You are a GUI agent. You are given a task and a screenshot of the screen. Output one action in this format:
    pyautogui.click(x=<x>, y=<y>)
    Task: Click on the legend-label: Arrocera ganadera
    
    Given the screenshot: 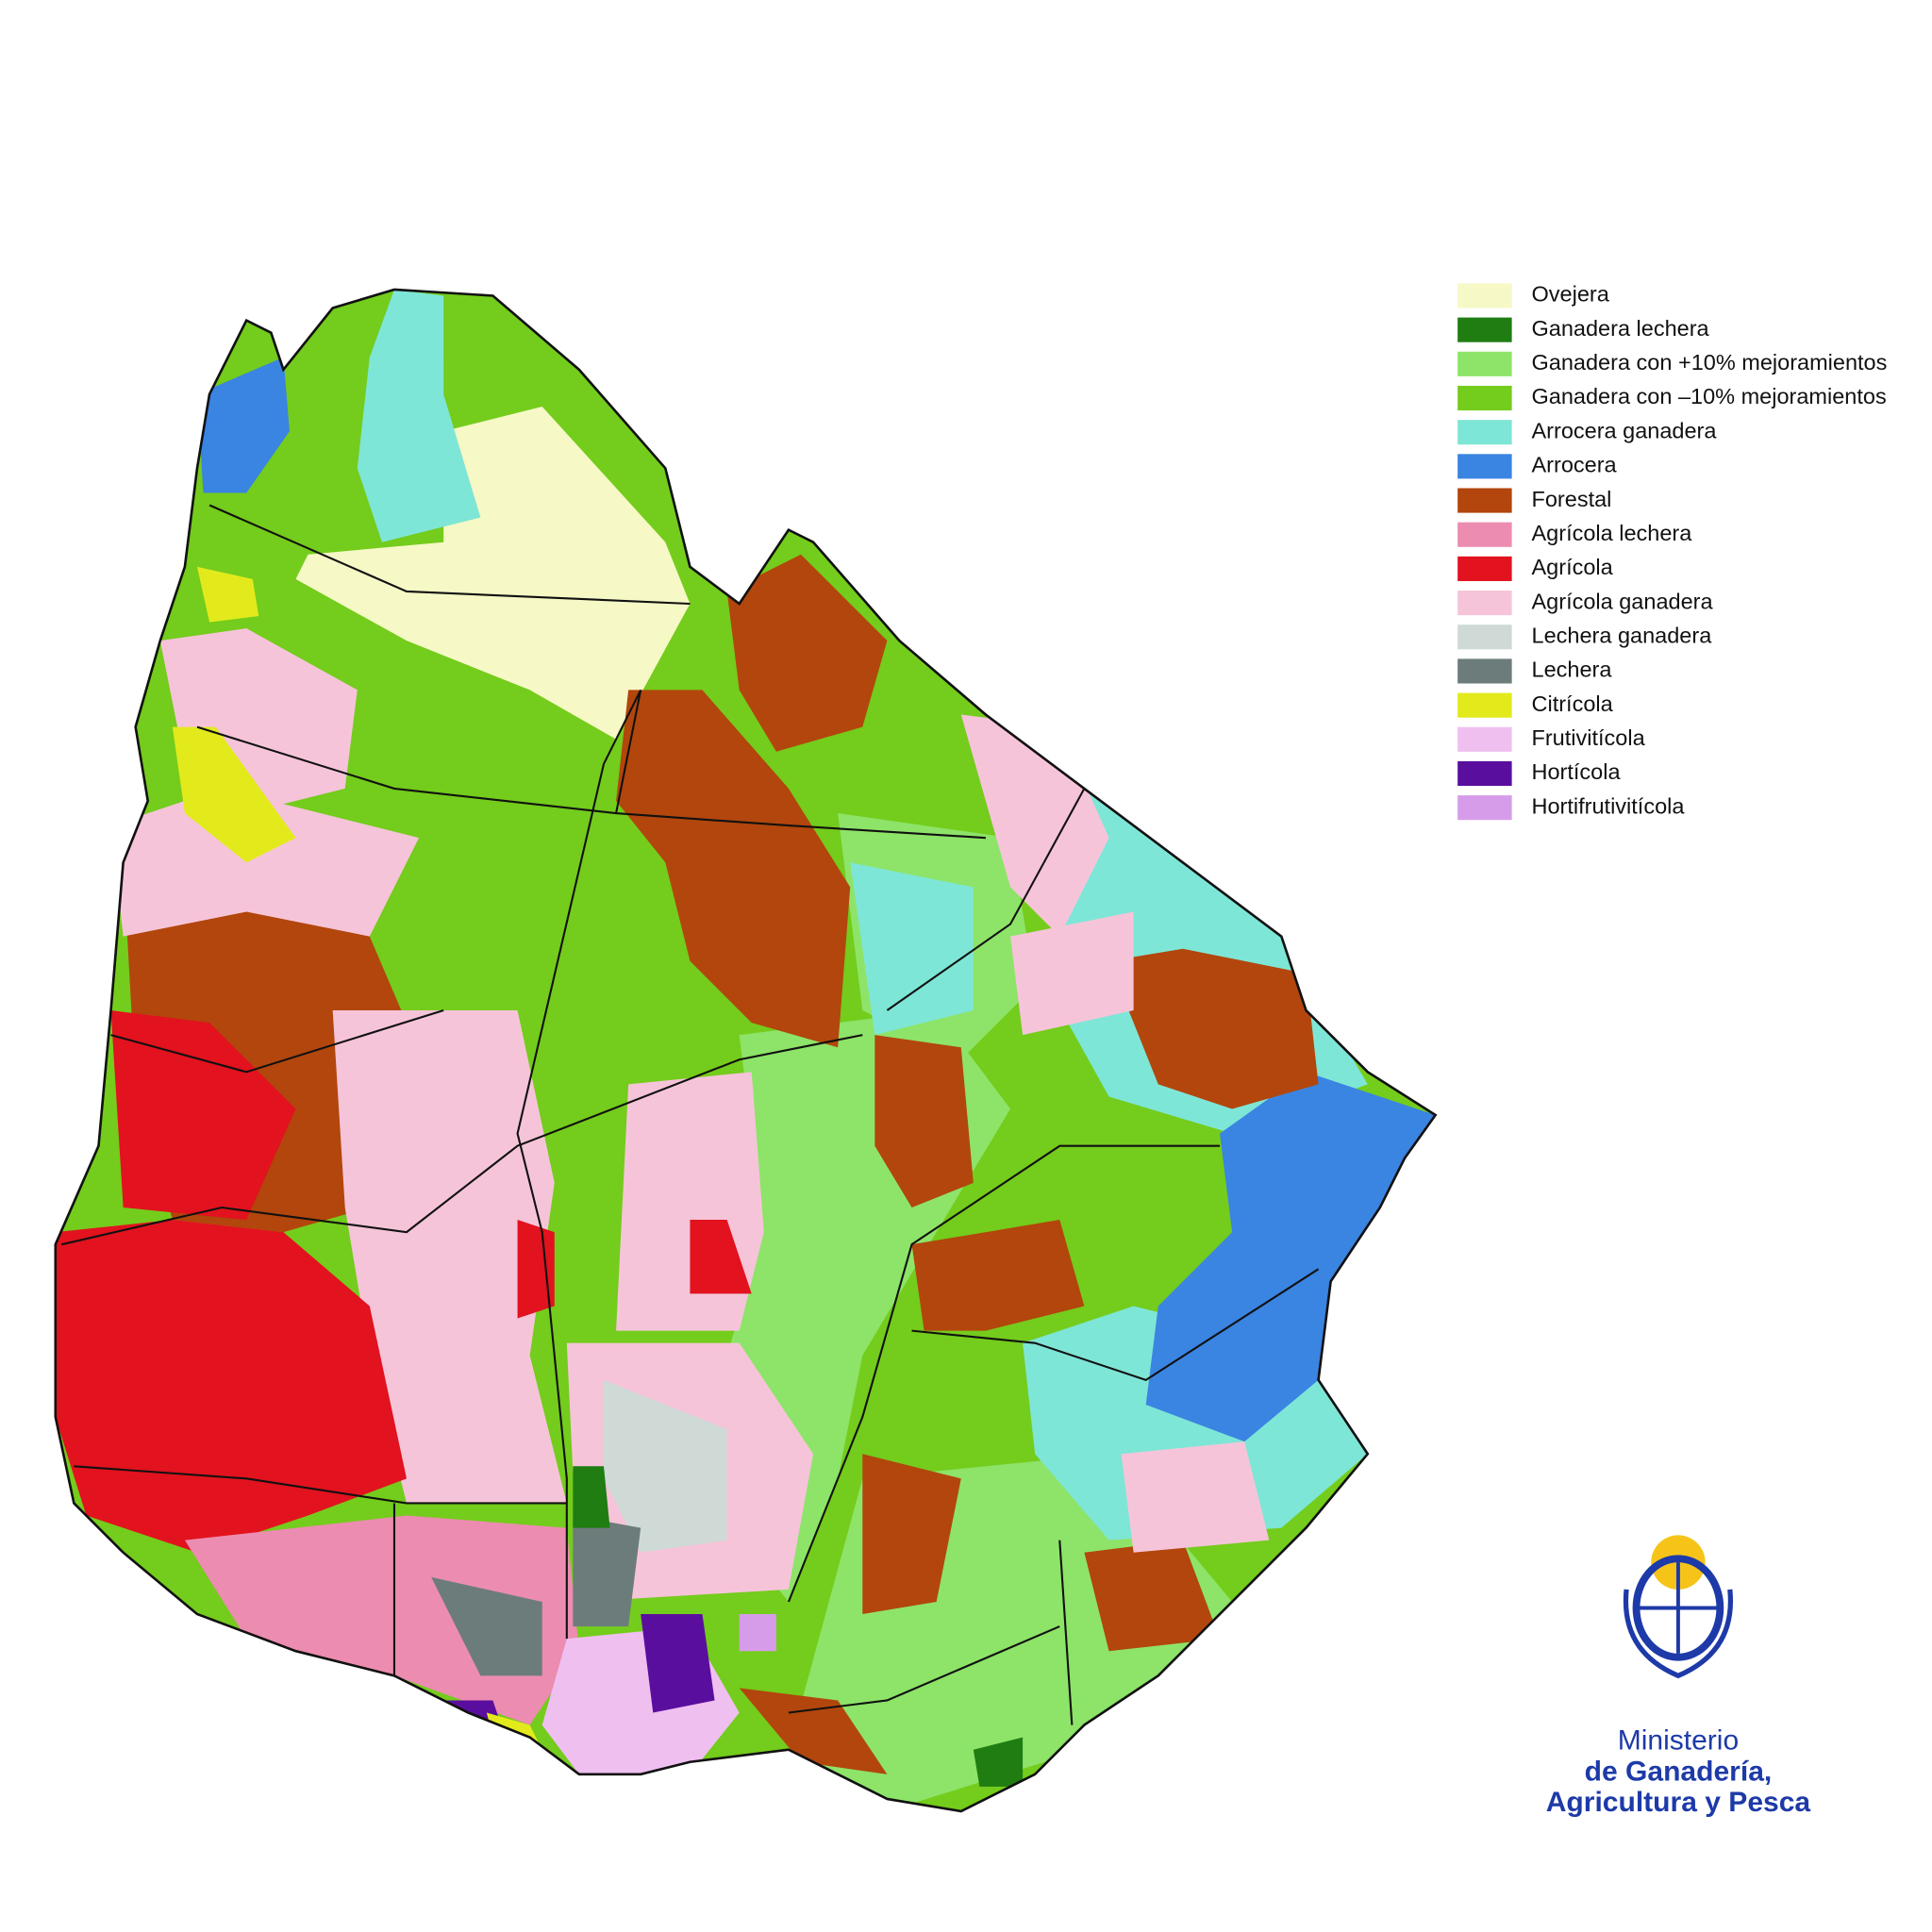 What is the action you would take?
    pyautogui.click(x=1625, y=430)
    